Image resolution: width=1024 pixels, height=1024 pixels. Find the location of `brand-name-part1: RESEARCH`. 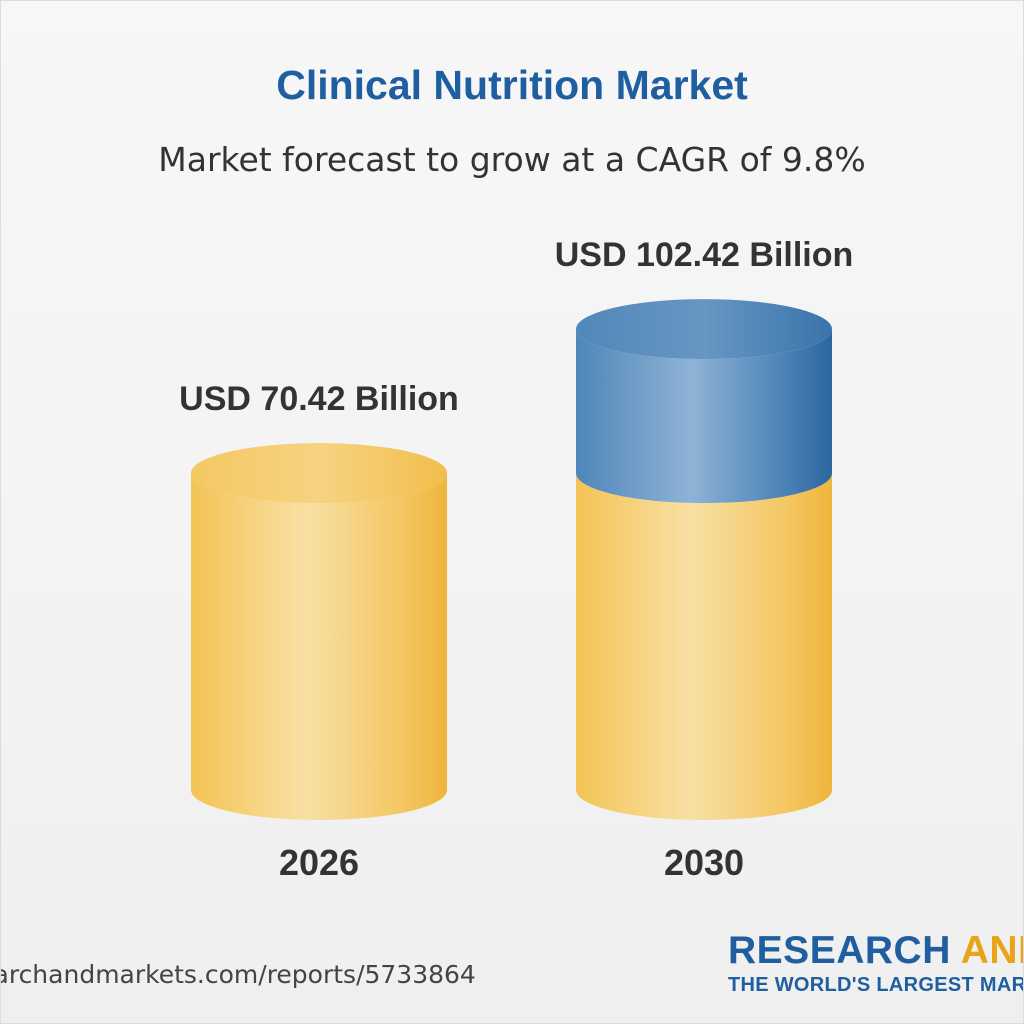

brand-name-part1: RESEARCH is located at coordinates (839, 950).